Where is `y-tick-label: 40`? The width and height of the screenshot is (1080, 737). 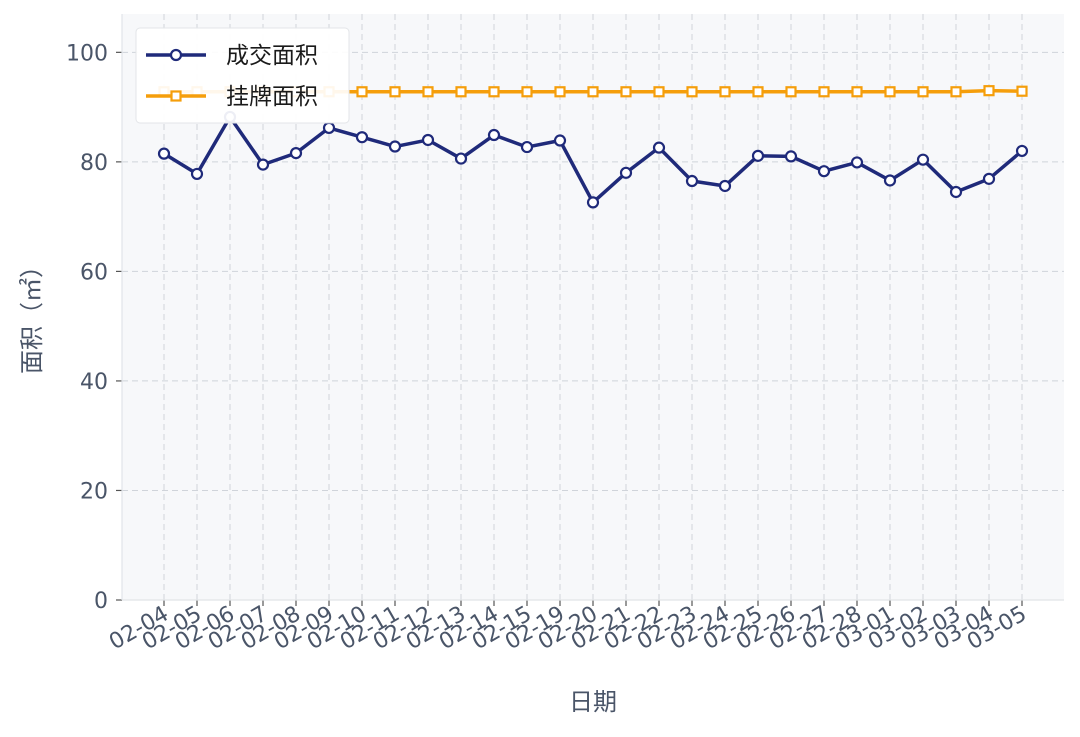
y-tick-label: 40 is located at coordinates (94, 382).